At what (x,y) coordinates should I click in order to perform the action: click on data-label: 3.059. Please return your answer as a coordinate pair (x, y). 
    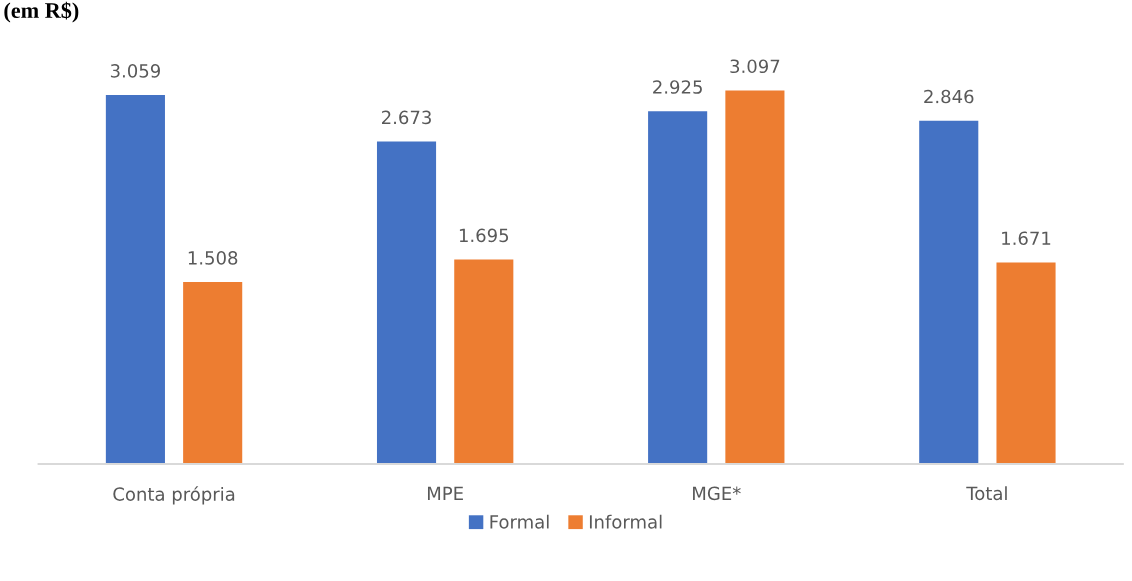
    Looking at the image, I should click on (135, 71).